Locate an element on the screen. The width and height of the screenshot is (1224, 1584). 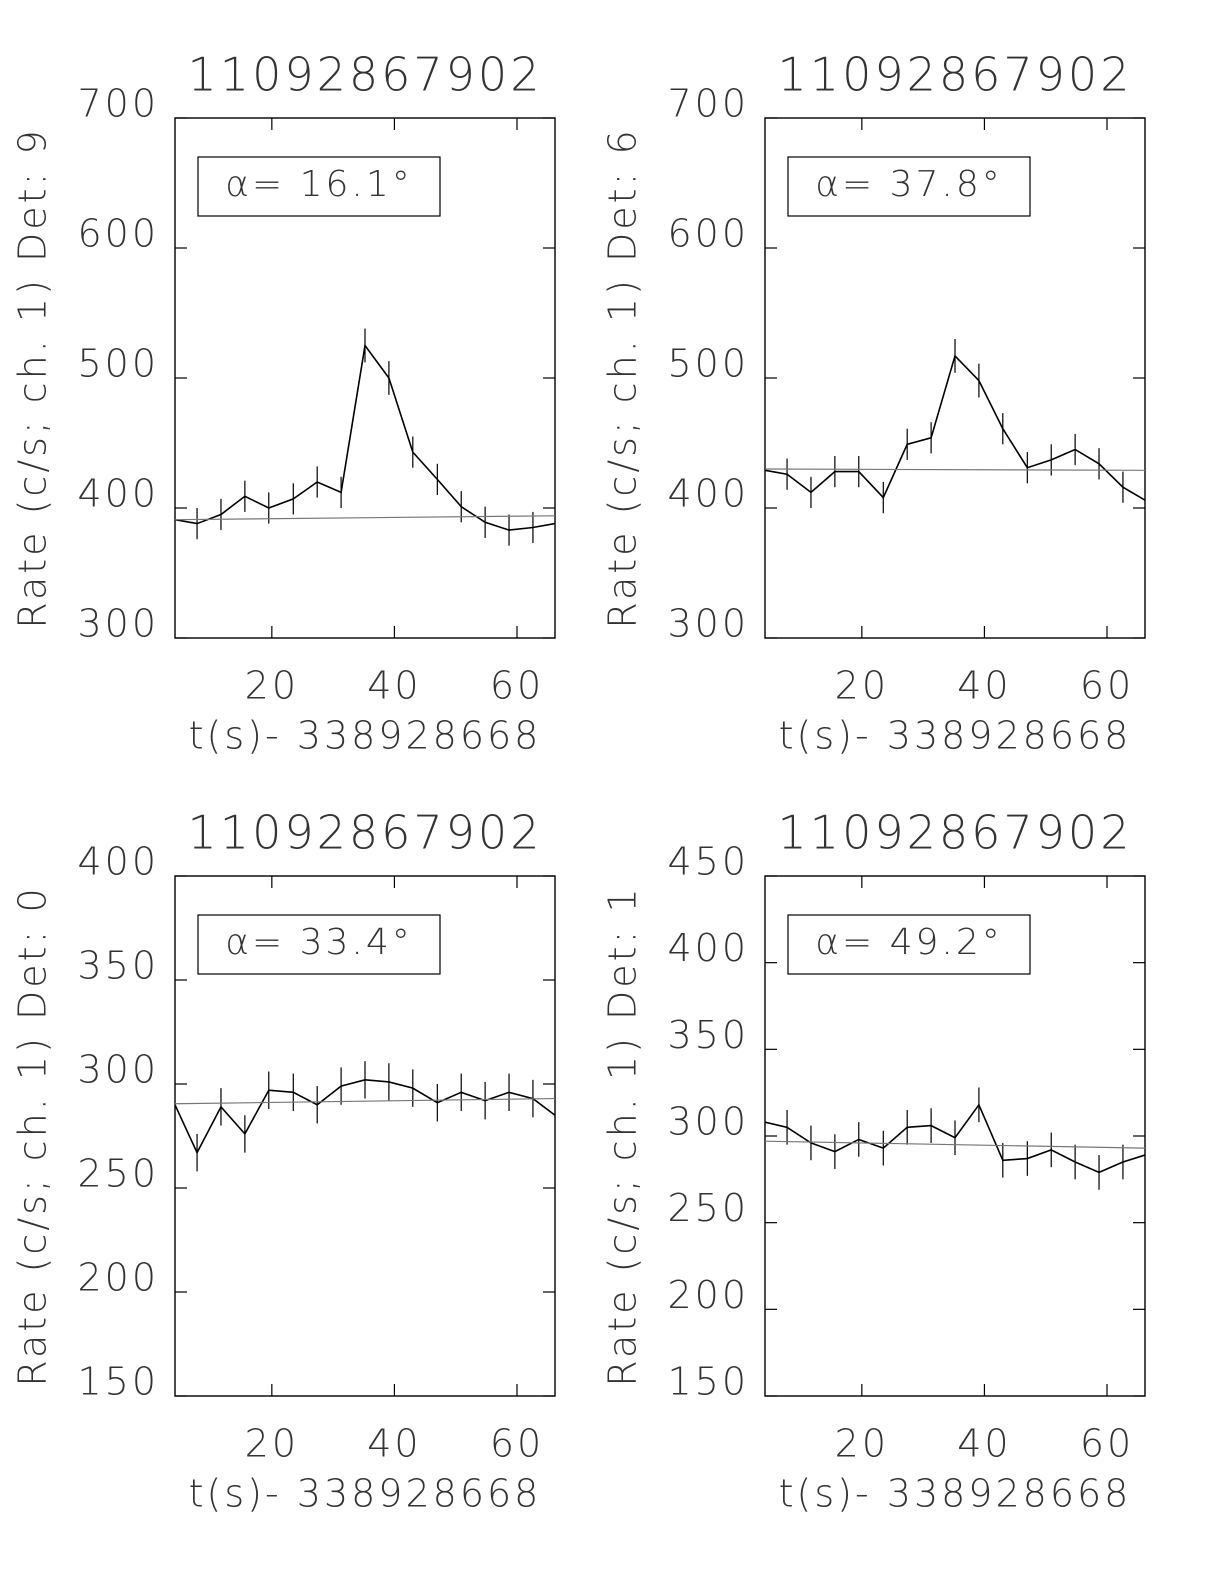
y-axis-label: Rate (c/s; ch. 1) Det: 1 is located at coordinates (623, 1135).